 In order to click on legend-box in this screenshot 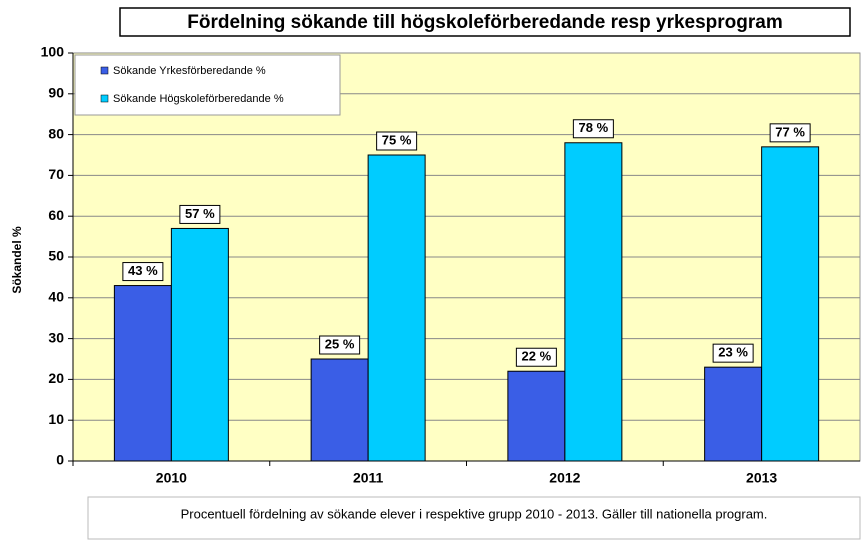, I will do `click(207, 85)`.